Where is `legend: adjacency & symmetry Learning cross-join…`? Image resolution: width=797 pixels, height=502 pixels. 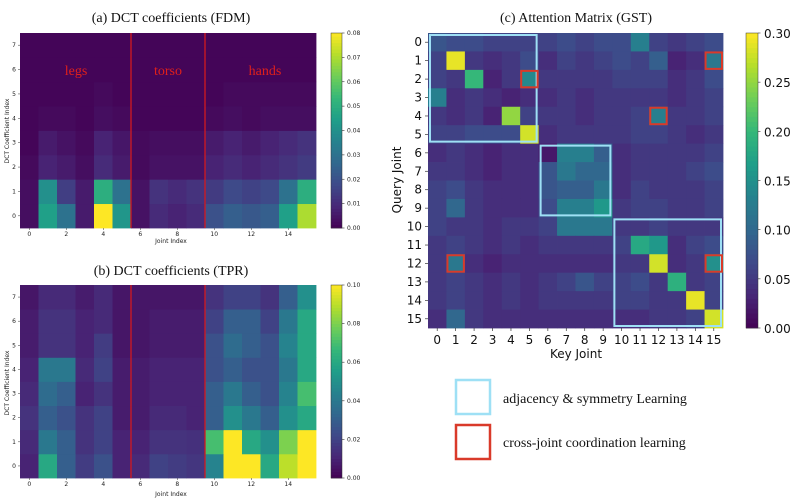
legend: adjacency & symmetry Learning cross-join… is located at coordinates (570, 419).